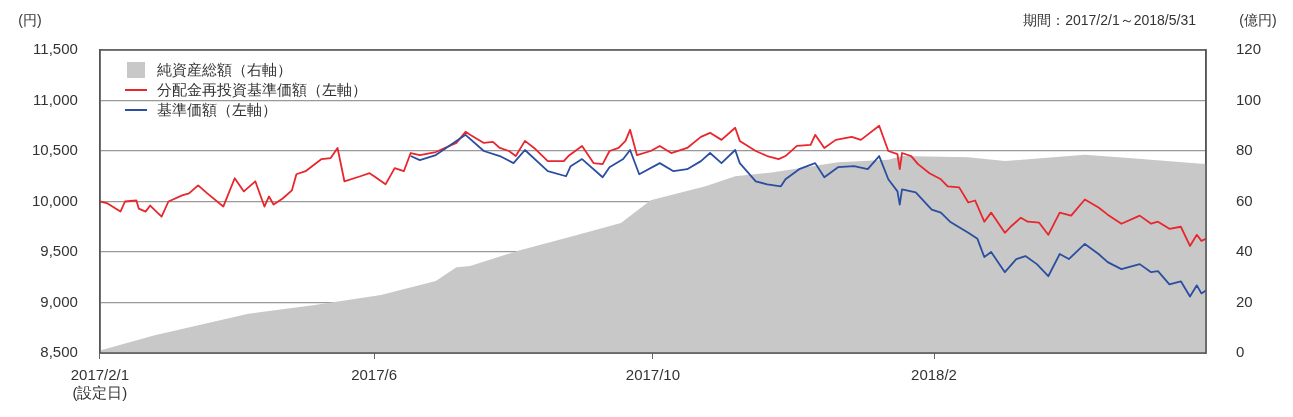 Image resolution: width=1293 pixels, height=417 pixels. What do you see at coordinates (54, 150) in the screenshot?
I see `y-tick-label: 10,500` at bounding box center [54, 150].